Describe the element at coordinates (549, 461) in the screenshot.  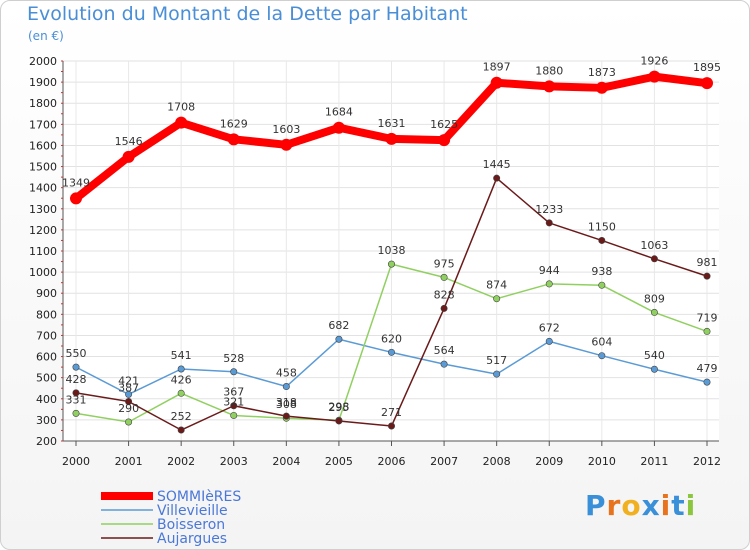
I see `x-tick-label: 2009` at that location.